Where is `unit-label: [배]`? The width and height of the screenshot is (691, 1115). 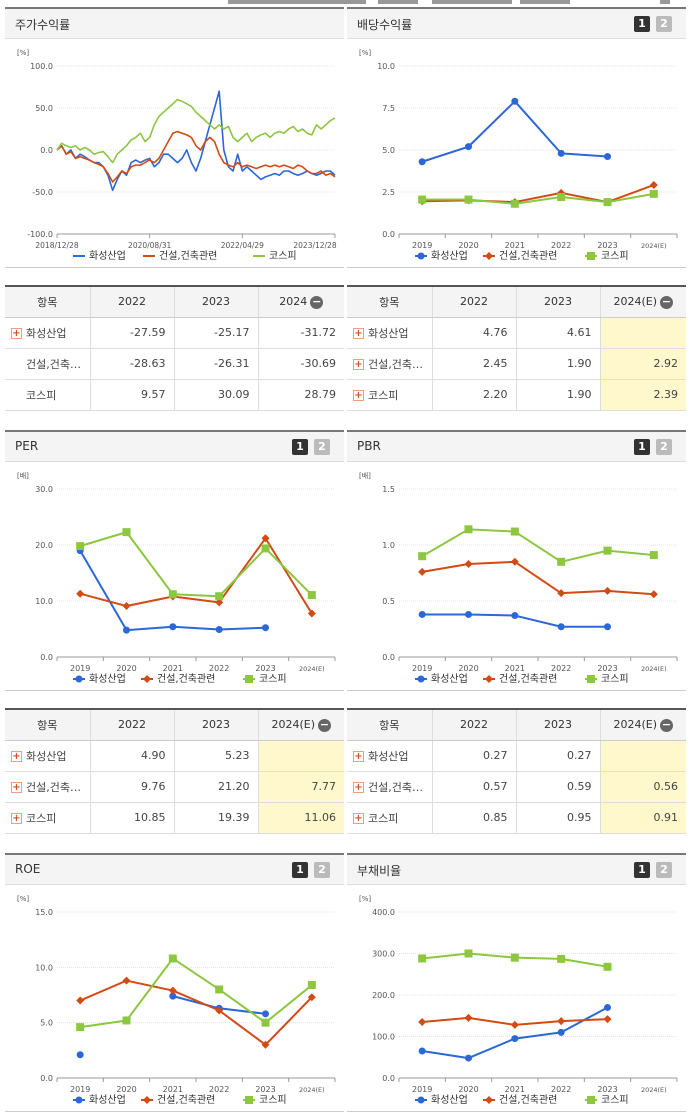
unit-label: [배] is located at coordinates (365, 475).